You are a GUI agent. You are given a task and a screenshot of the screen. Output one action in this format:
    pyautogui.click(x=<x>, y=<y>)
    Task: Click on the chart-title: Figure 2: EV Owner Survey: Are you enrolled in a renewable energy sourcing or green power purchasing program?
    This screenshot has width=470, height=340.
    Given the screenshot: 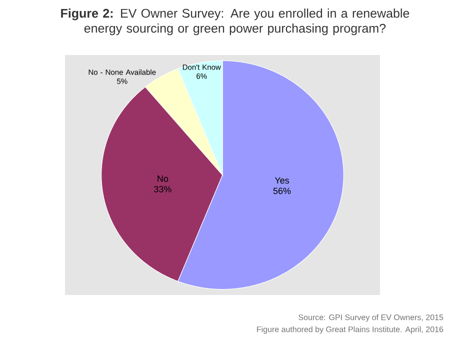 What is the action you would take?
    pyautogui.click(x=235, y=22)
    